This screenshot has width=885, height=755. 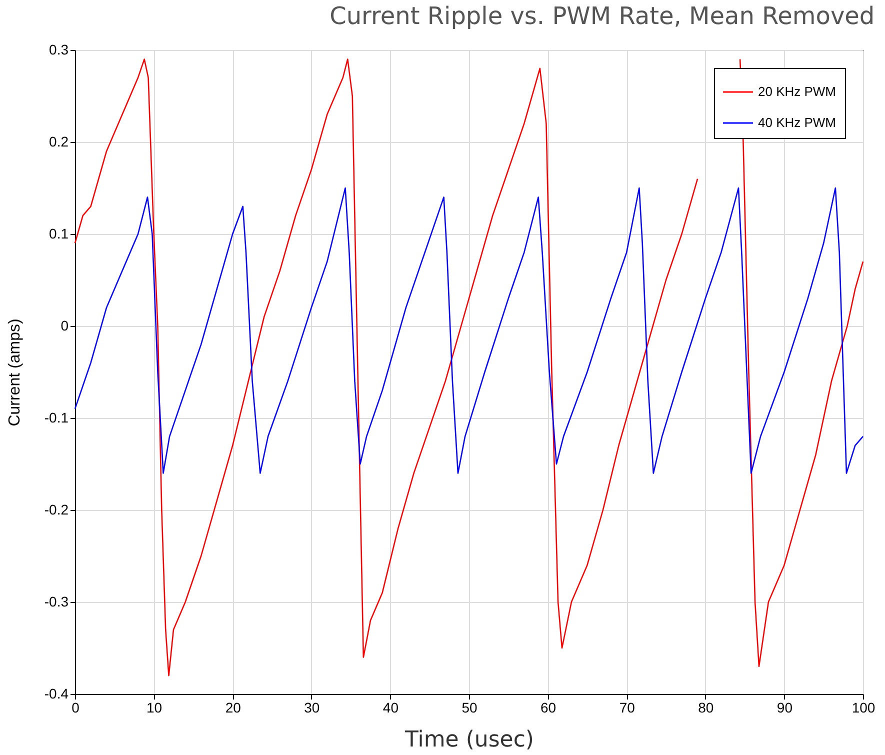 What do you see at coordinates (706, 708) in the screenshot?
I see `x-tick-label: 80` at bounding box center [706, 708].